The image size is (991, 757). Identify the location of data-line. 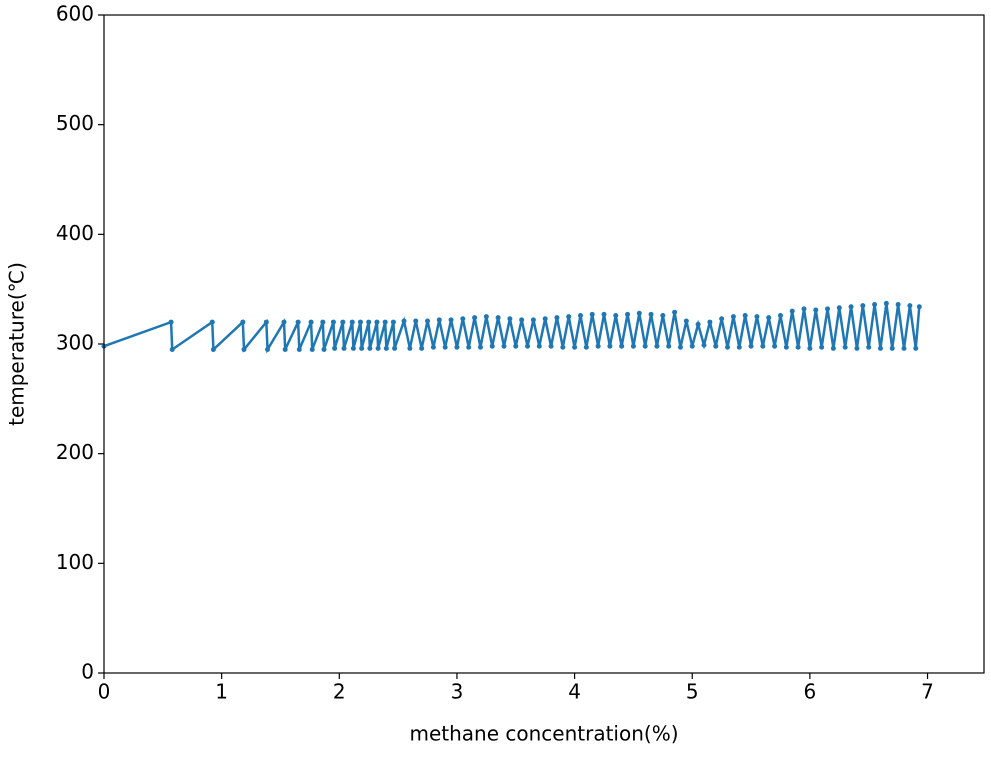
(512, 328).